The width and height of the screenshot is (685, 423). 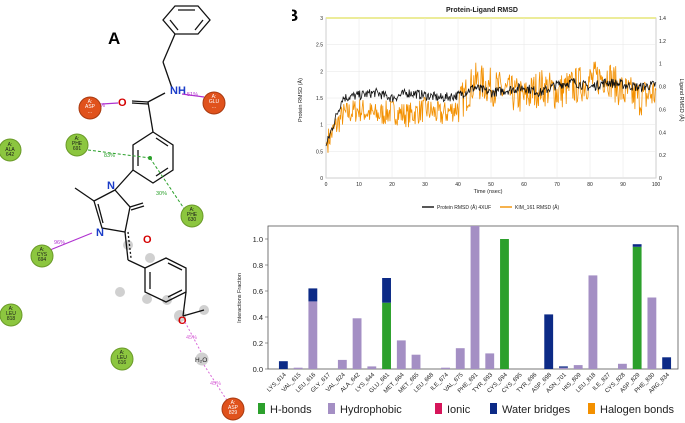 What do you see at coordinates (258, 239) in the screenshot?
I see `frac-ytick-5: 1.0` at bounding box center [258, 239].